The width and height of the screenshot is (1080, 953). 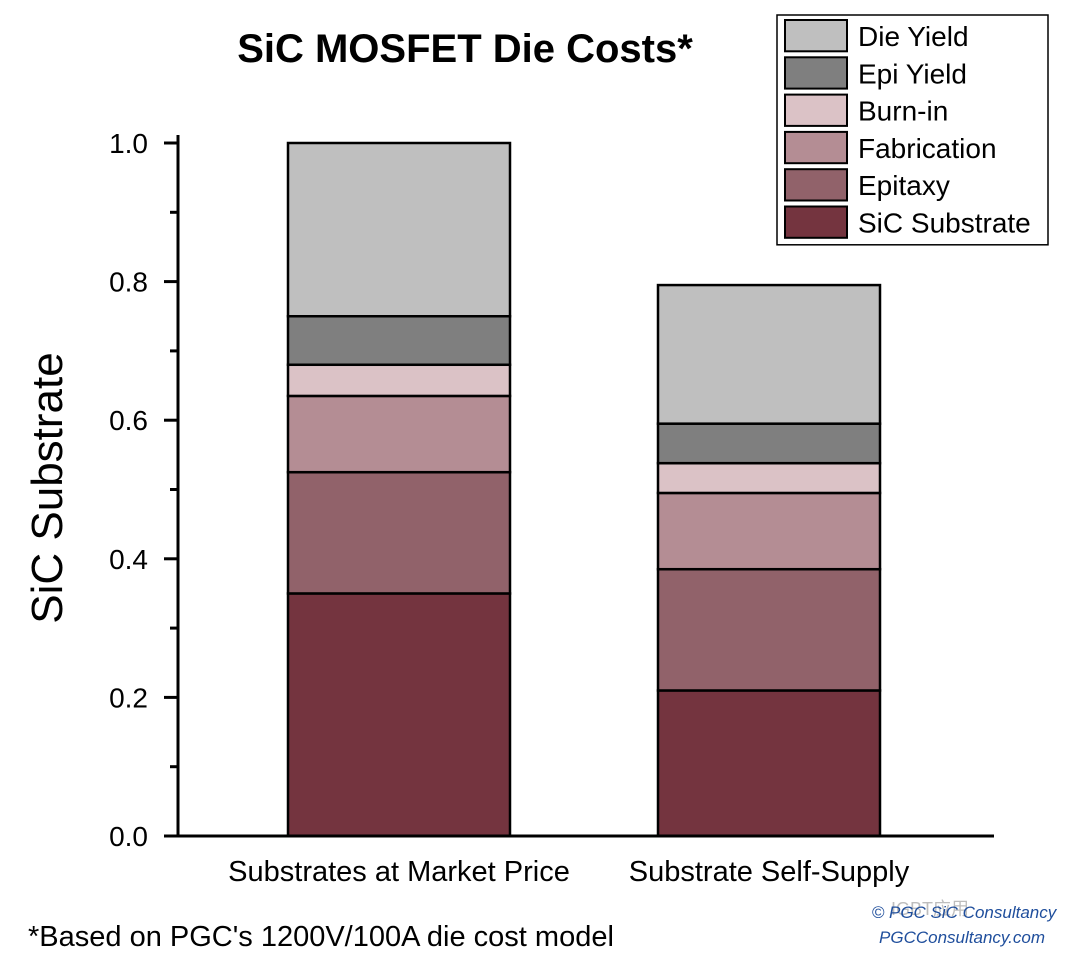 What do you see at coordinates (769, 872) in the screenshot?
I see `x-tick-label: Substrate Self-Supply` at bounding box center [769, 872].